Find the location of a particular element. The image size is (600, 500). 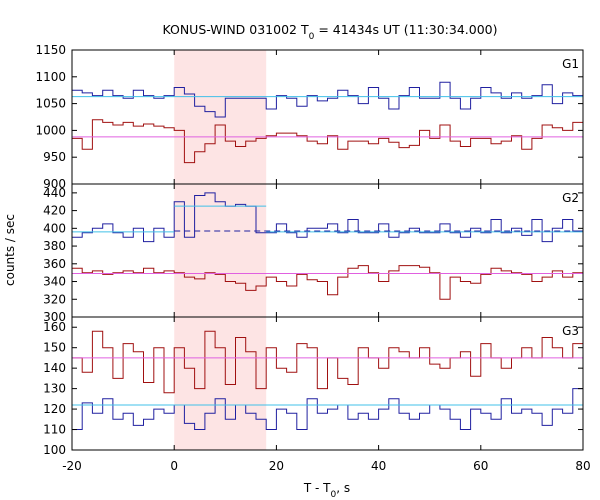

y-tick-label: 120 is located at coordinates (54, 409).